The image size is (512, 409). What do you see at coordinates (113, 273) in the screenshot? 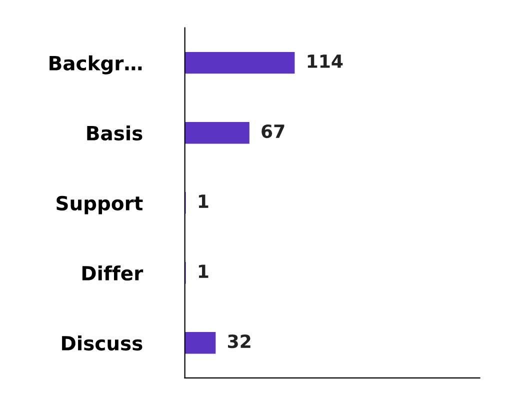
I see `y-tick-label: Differ` at bounding box center [113, 273].